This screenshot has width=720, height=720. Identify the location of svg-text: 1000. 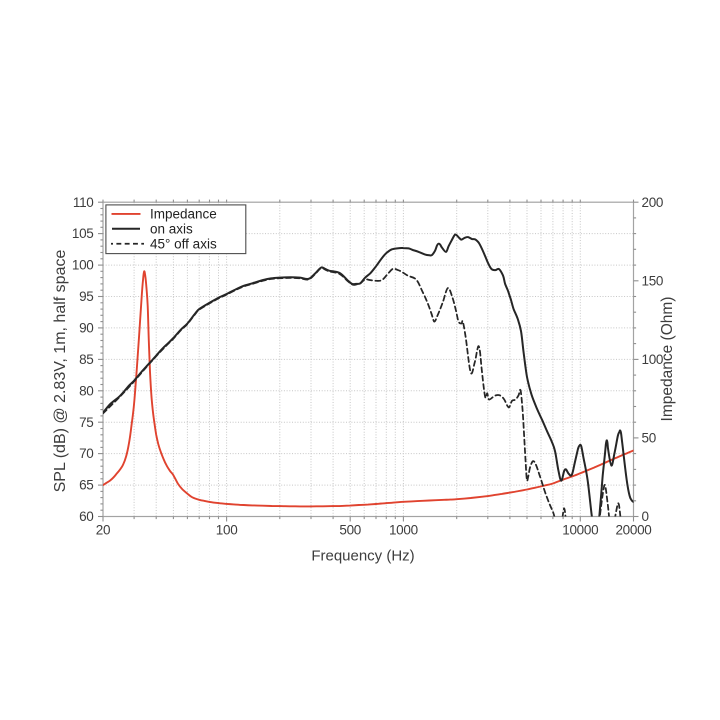
(403, 530).